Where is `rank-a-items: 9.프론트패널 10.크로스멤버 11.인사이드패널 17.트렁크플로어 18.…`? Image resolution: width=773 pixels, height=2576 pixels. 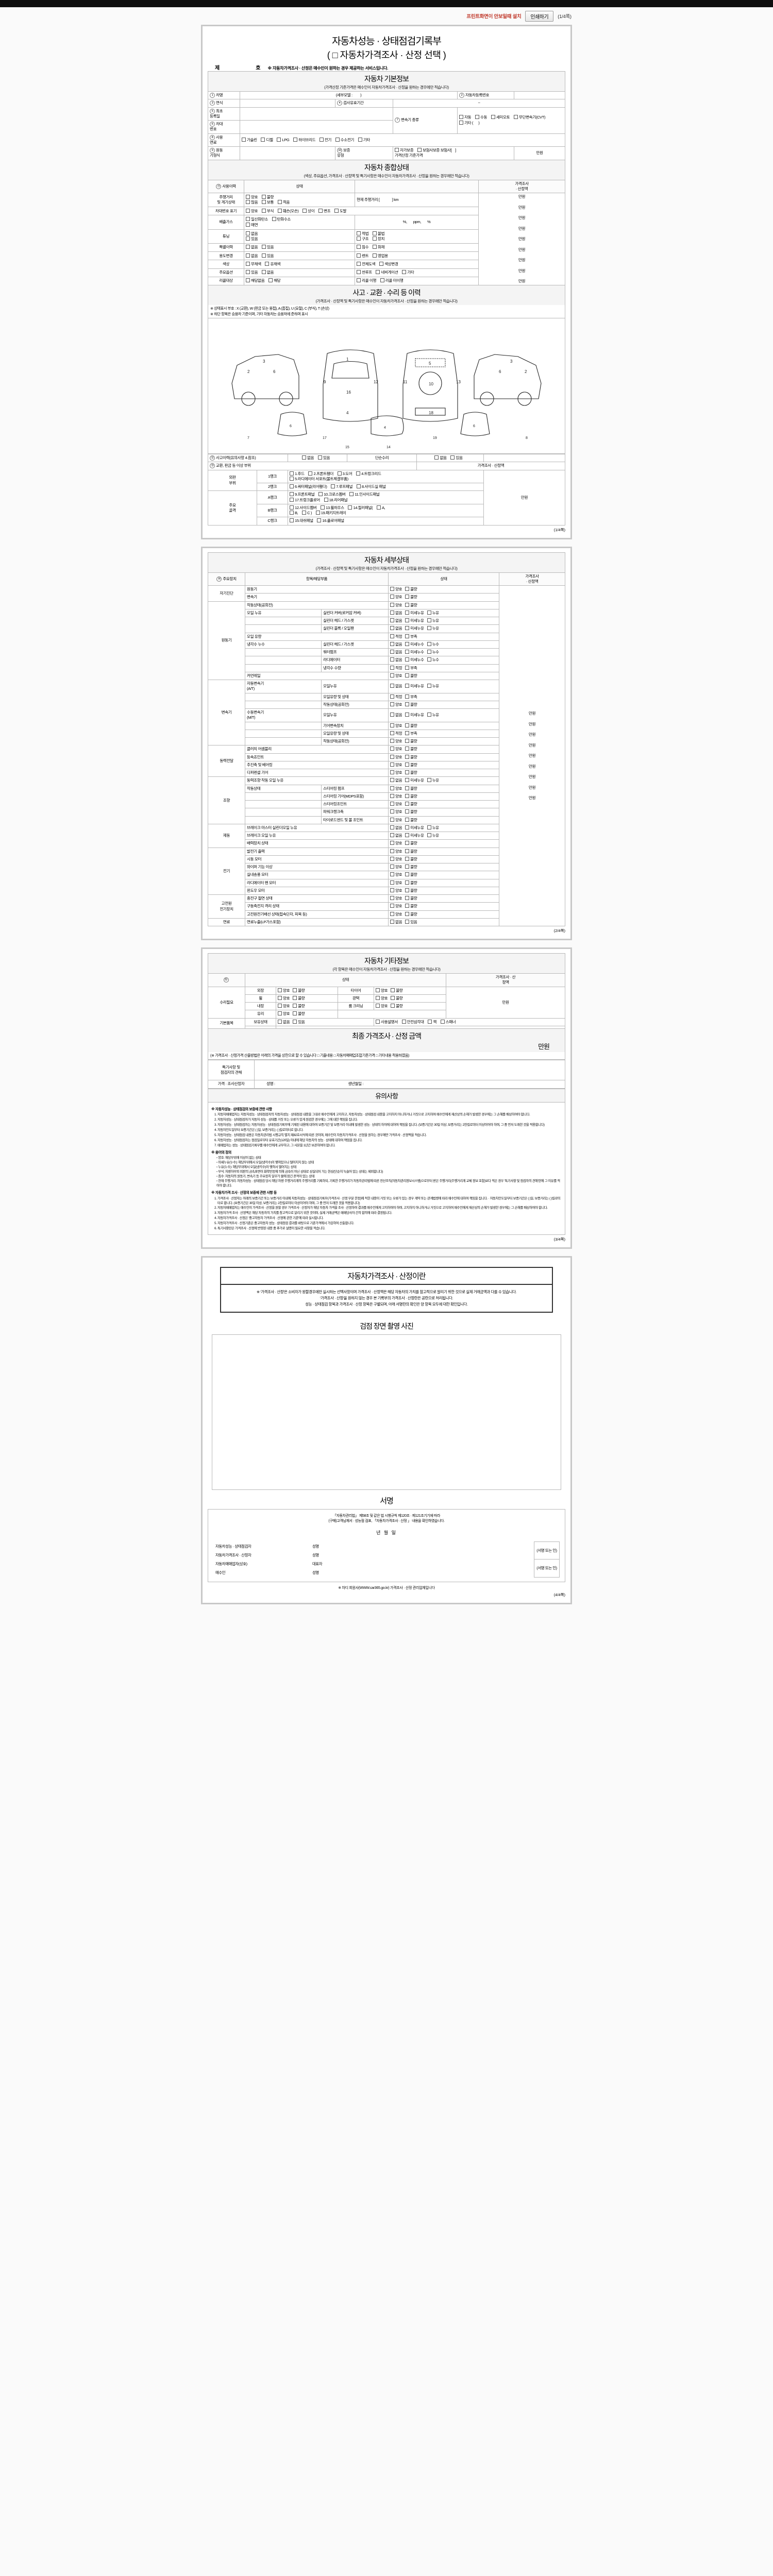
rank-a-items: 9.프론트패널 10.크로스멤버 11.인사이드패널 17.트렁크플로어 18.… is located at coordinates (386, 497).